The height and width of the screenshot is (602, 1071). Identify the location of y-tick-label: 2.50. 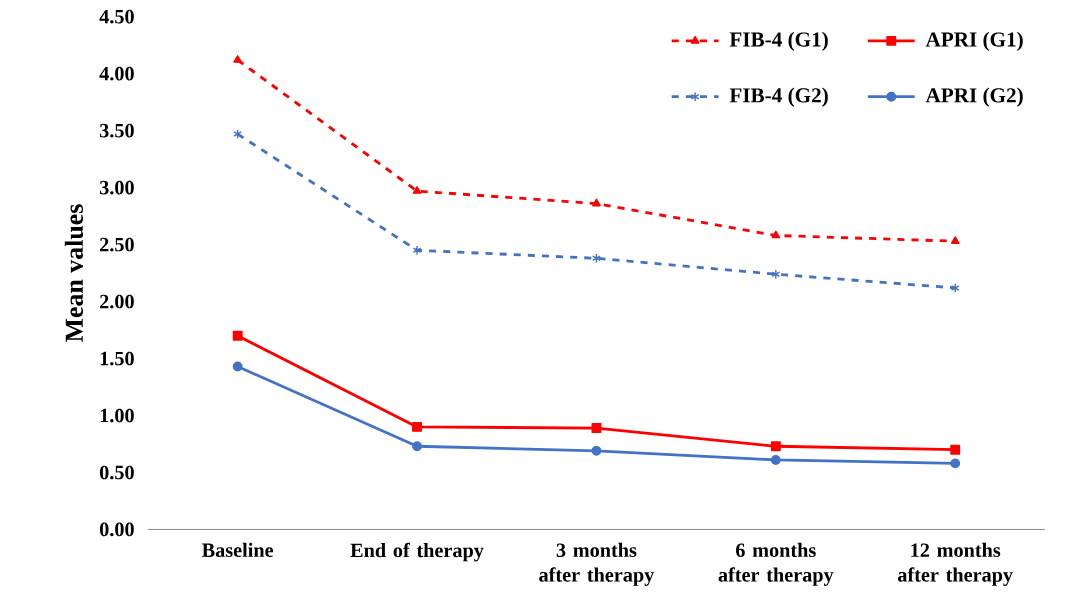
(117, 244).